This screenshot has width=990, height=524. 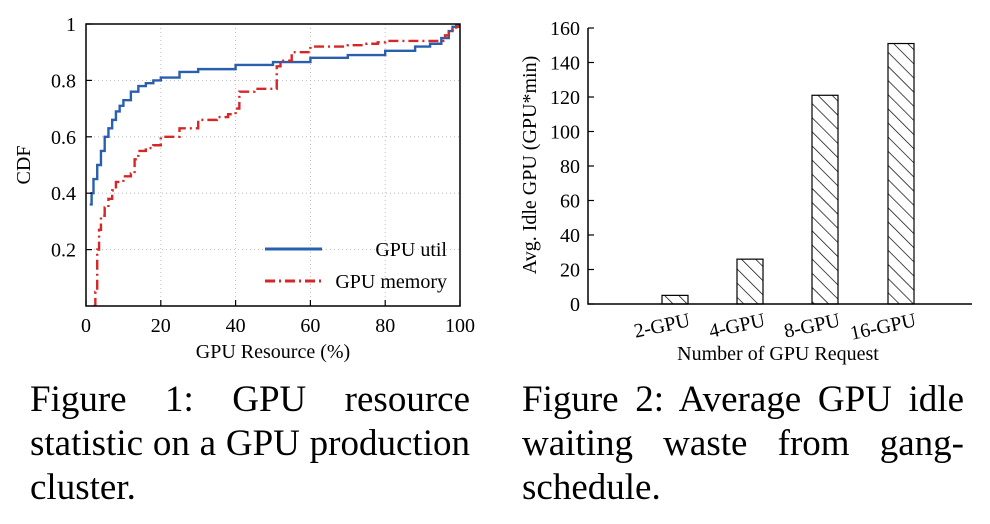 What do you see at coordinates (71, 25) in the screenshot?
I see `figure-1-y-tick-label: 1` at bounding box center [71, 25].